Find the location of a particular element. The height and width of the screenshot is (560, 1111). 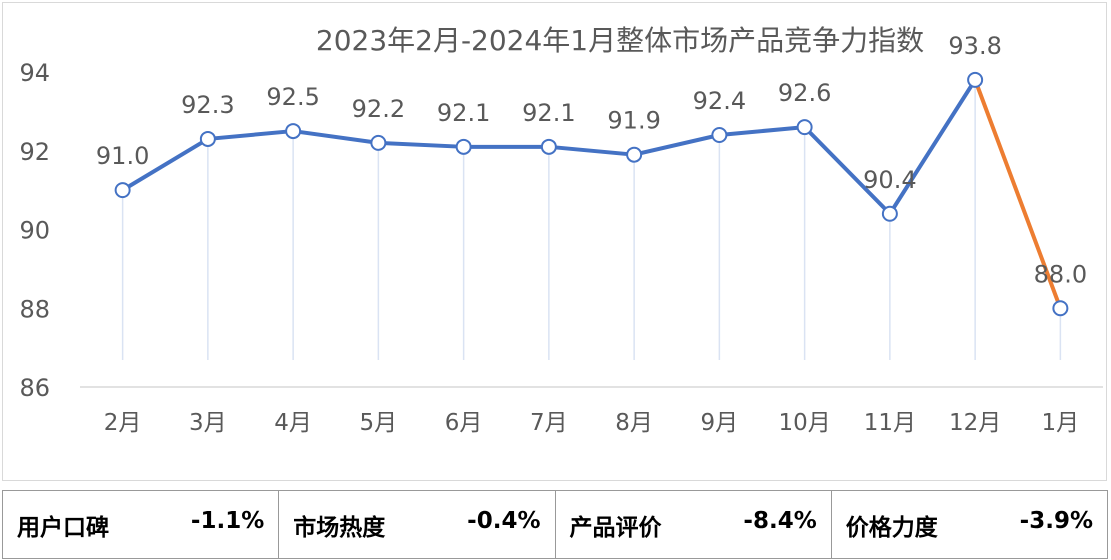

x-tick-label: 4月 is located at coordinates (293, 423).